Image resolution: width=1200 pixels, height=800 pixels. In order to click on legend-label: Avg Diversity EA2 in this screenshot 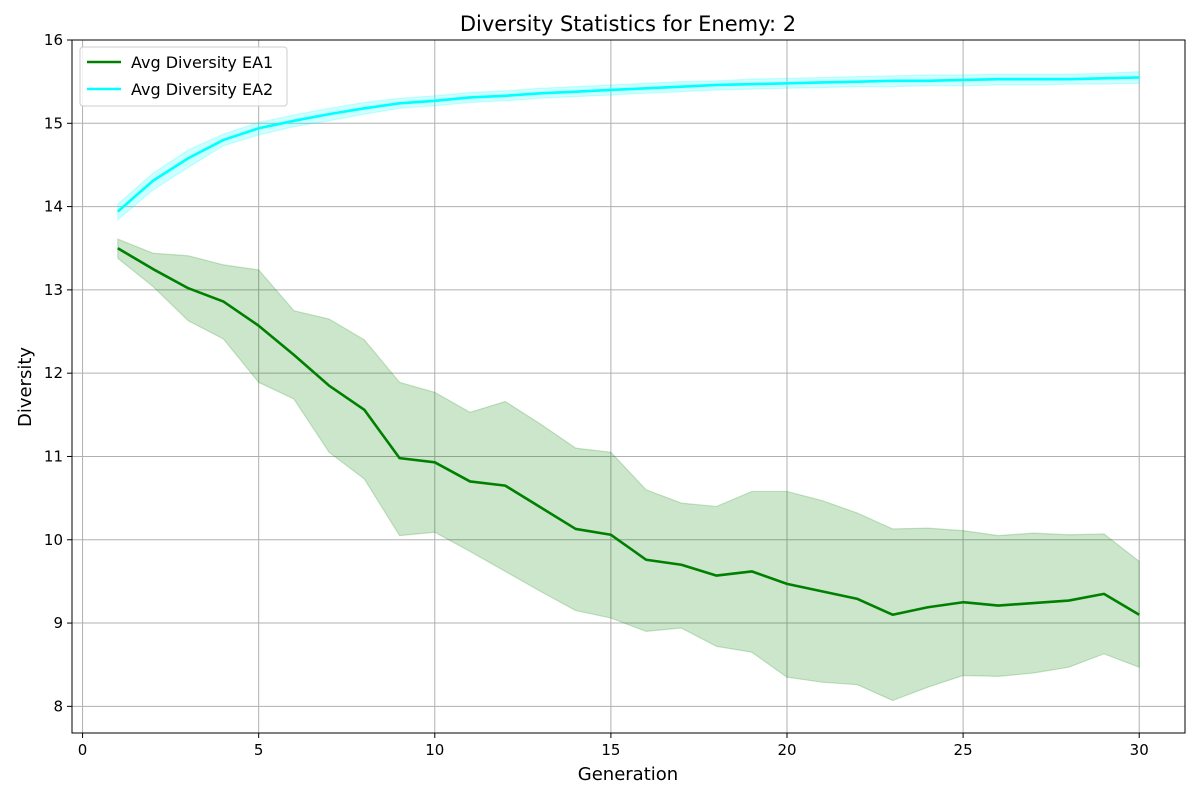, I will do `click(202, 89)`.